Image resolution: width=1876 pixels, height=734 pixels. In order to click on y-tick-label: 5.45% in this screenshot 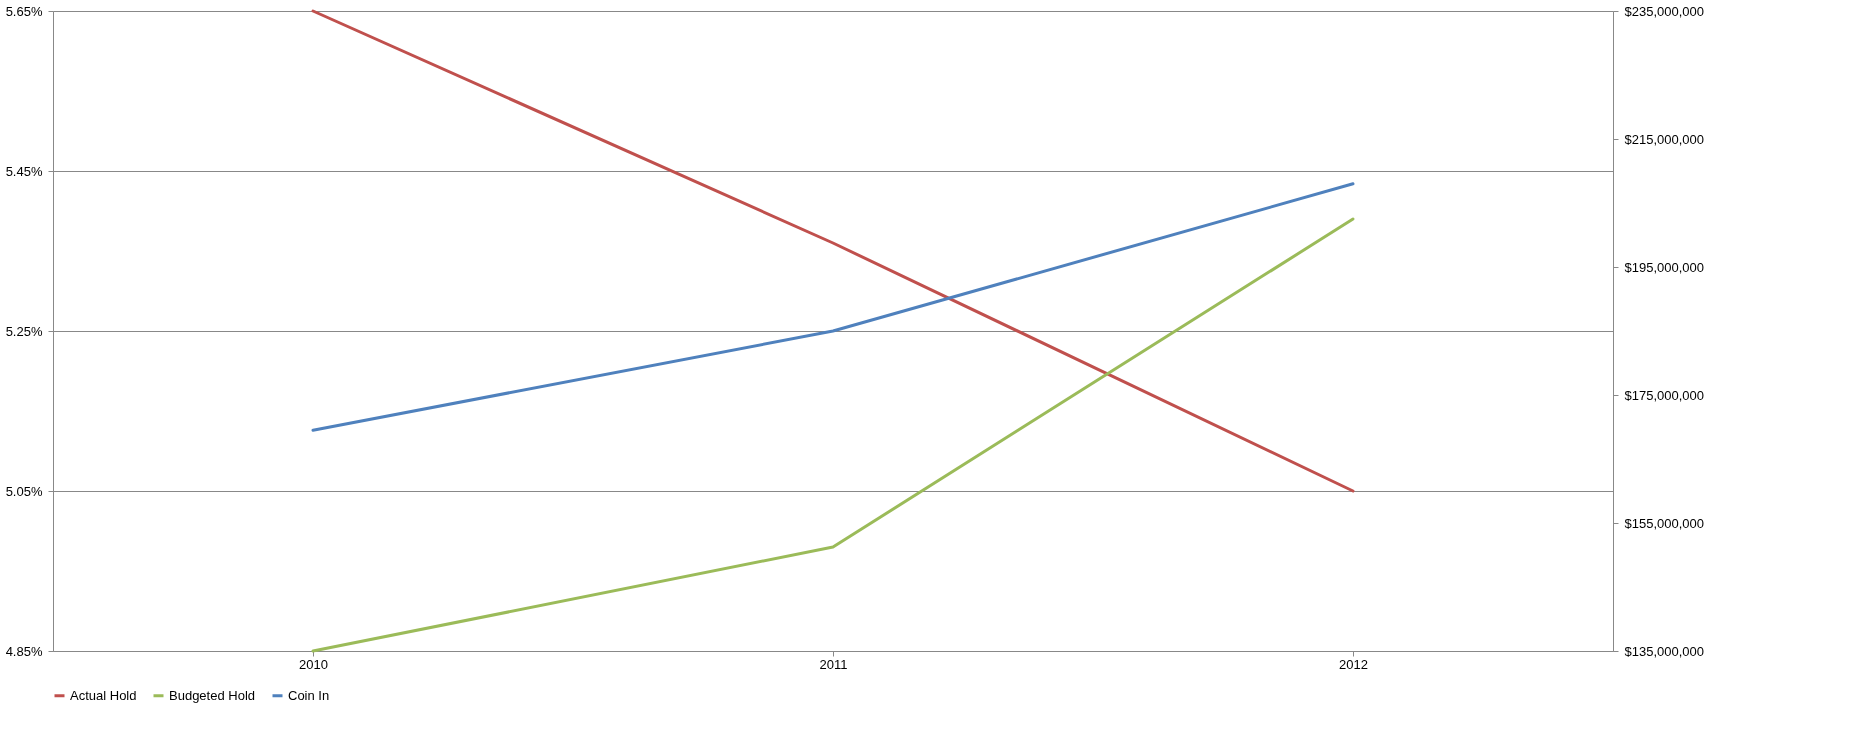, I will do `click(24, 171)`.